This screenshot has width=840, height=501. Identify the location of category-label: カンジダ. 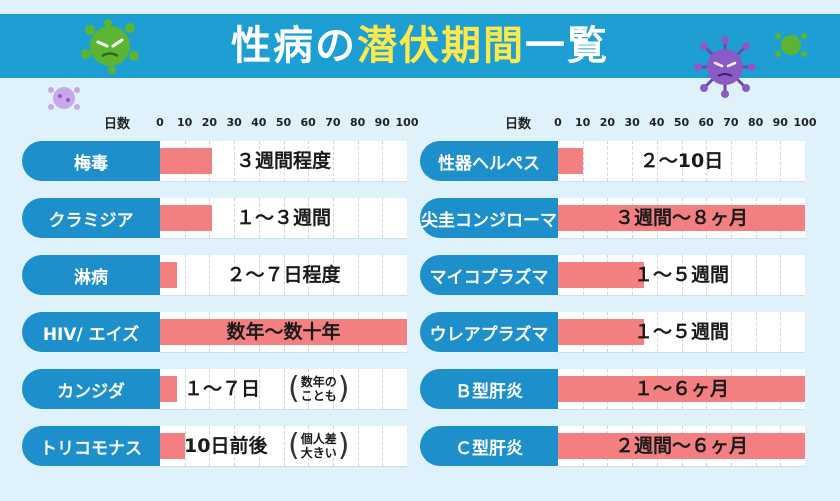
(91, 389).